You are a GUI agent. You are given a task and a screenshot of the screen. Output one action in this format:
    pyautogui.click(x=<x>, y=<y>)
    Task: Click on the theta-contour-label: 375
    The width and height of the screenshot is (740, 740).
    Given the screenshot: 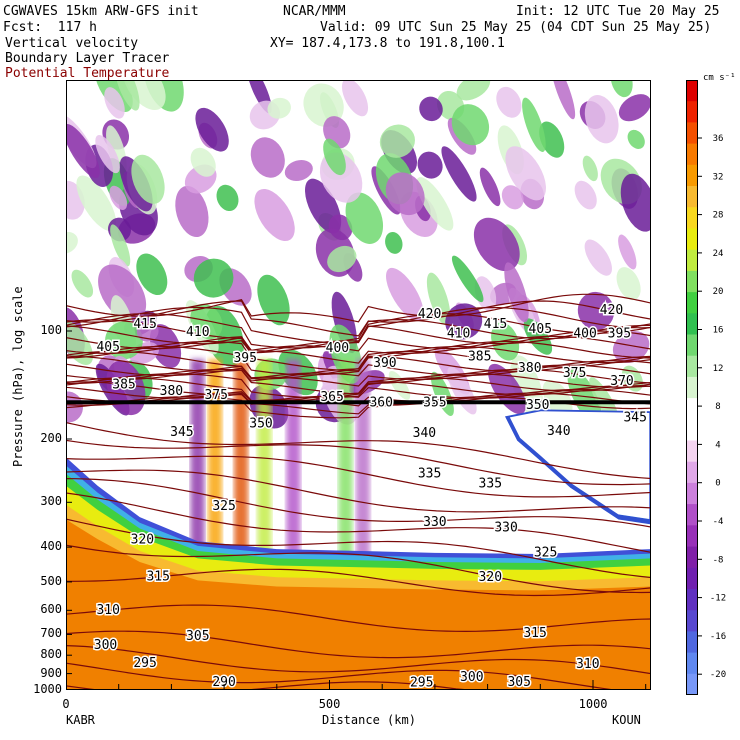 What is the action you would take?
    pyautogui.click(x=574, y=373)
    